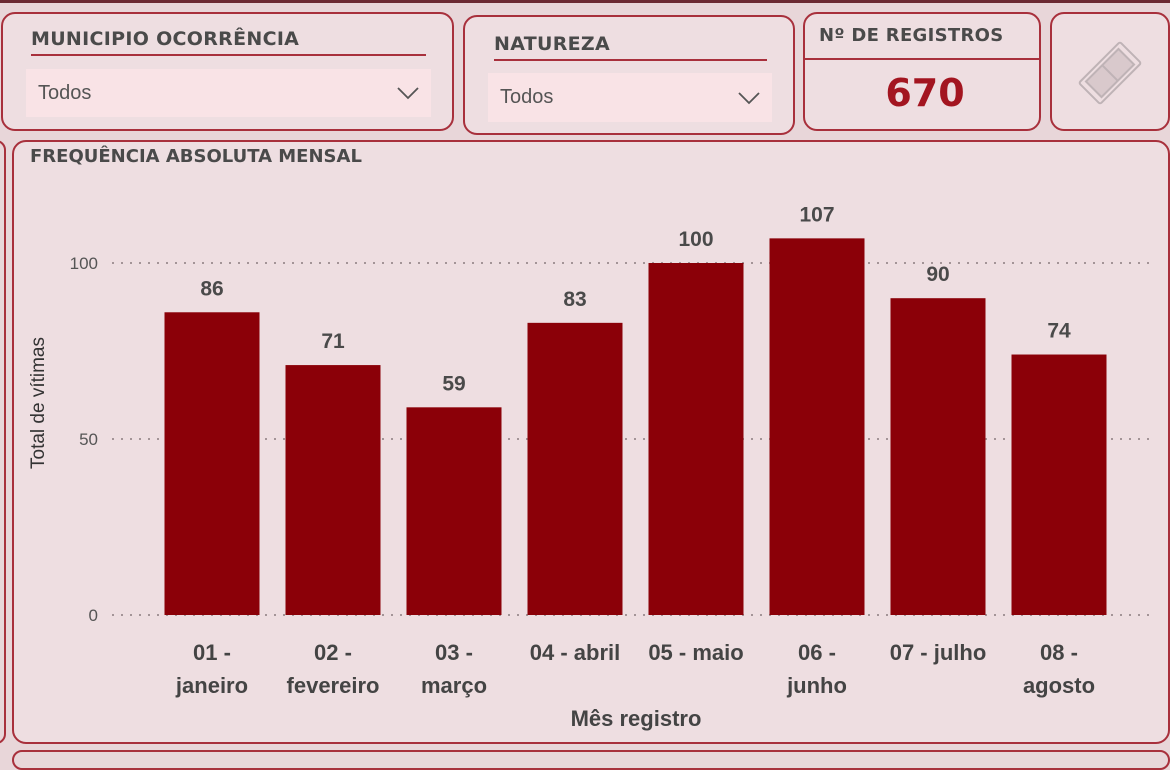  What do you see at coordinates (453, 383) in the screenshot?
I see `bar-value-label: 59` at bounding box center [453, 383].